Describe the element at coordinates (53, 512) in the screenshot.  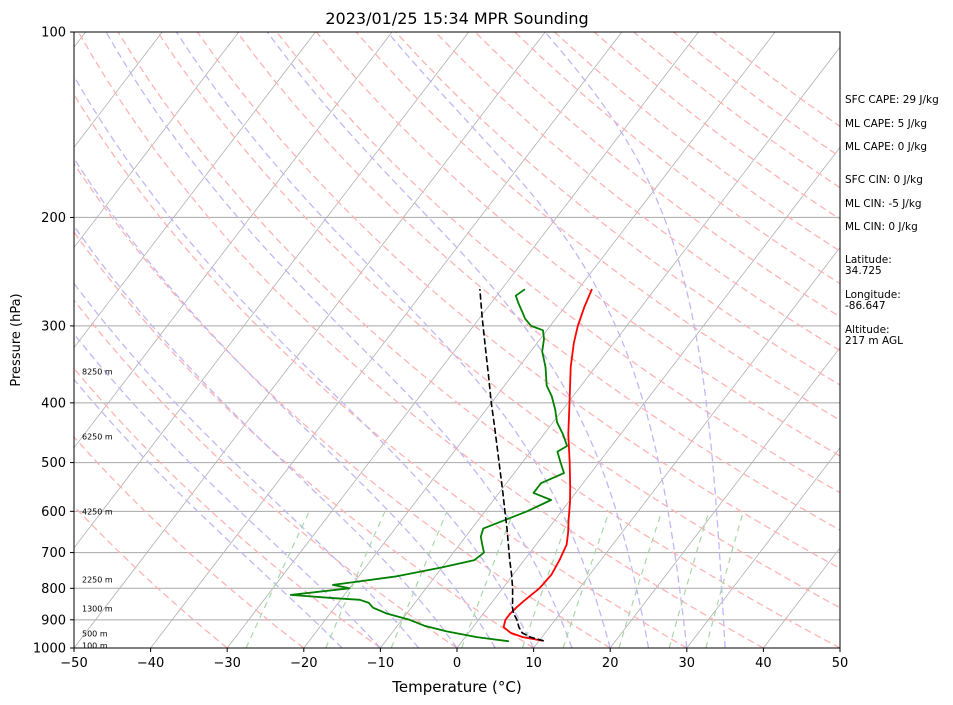
I see `y-tick-label: 600` at that location.